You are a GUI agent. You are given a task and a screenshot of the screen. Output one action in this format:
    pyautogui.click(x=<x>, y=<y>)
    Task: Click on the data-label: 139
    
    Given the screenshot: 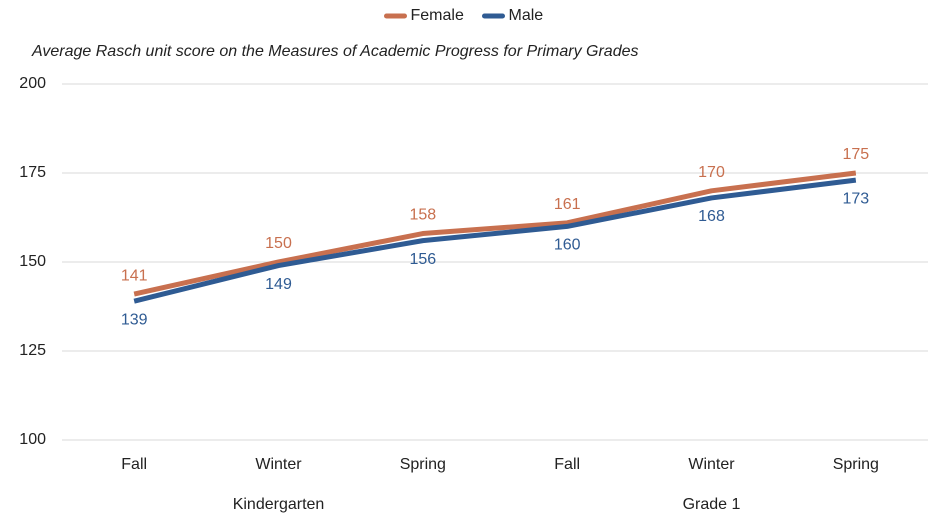 What is the action you would take?
    pyautogui.click(x=134, y=319)
    